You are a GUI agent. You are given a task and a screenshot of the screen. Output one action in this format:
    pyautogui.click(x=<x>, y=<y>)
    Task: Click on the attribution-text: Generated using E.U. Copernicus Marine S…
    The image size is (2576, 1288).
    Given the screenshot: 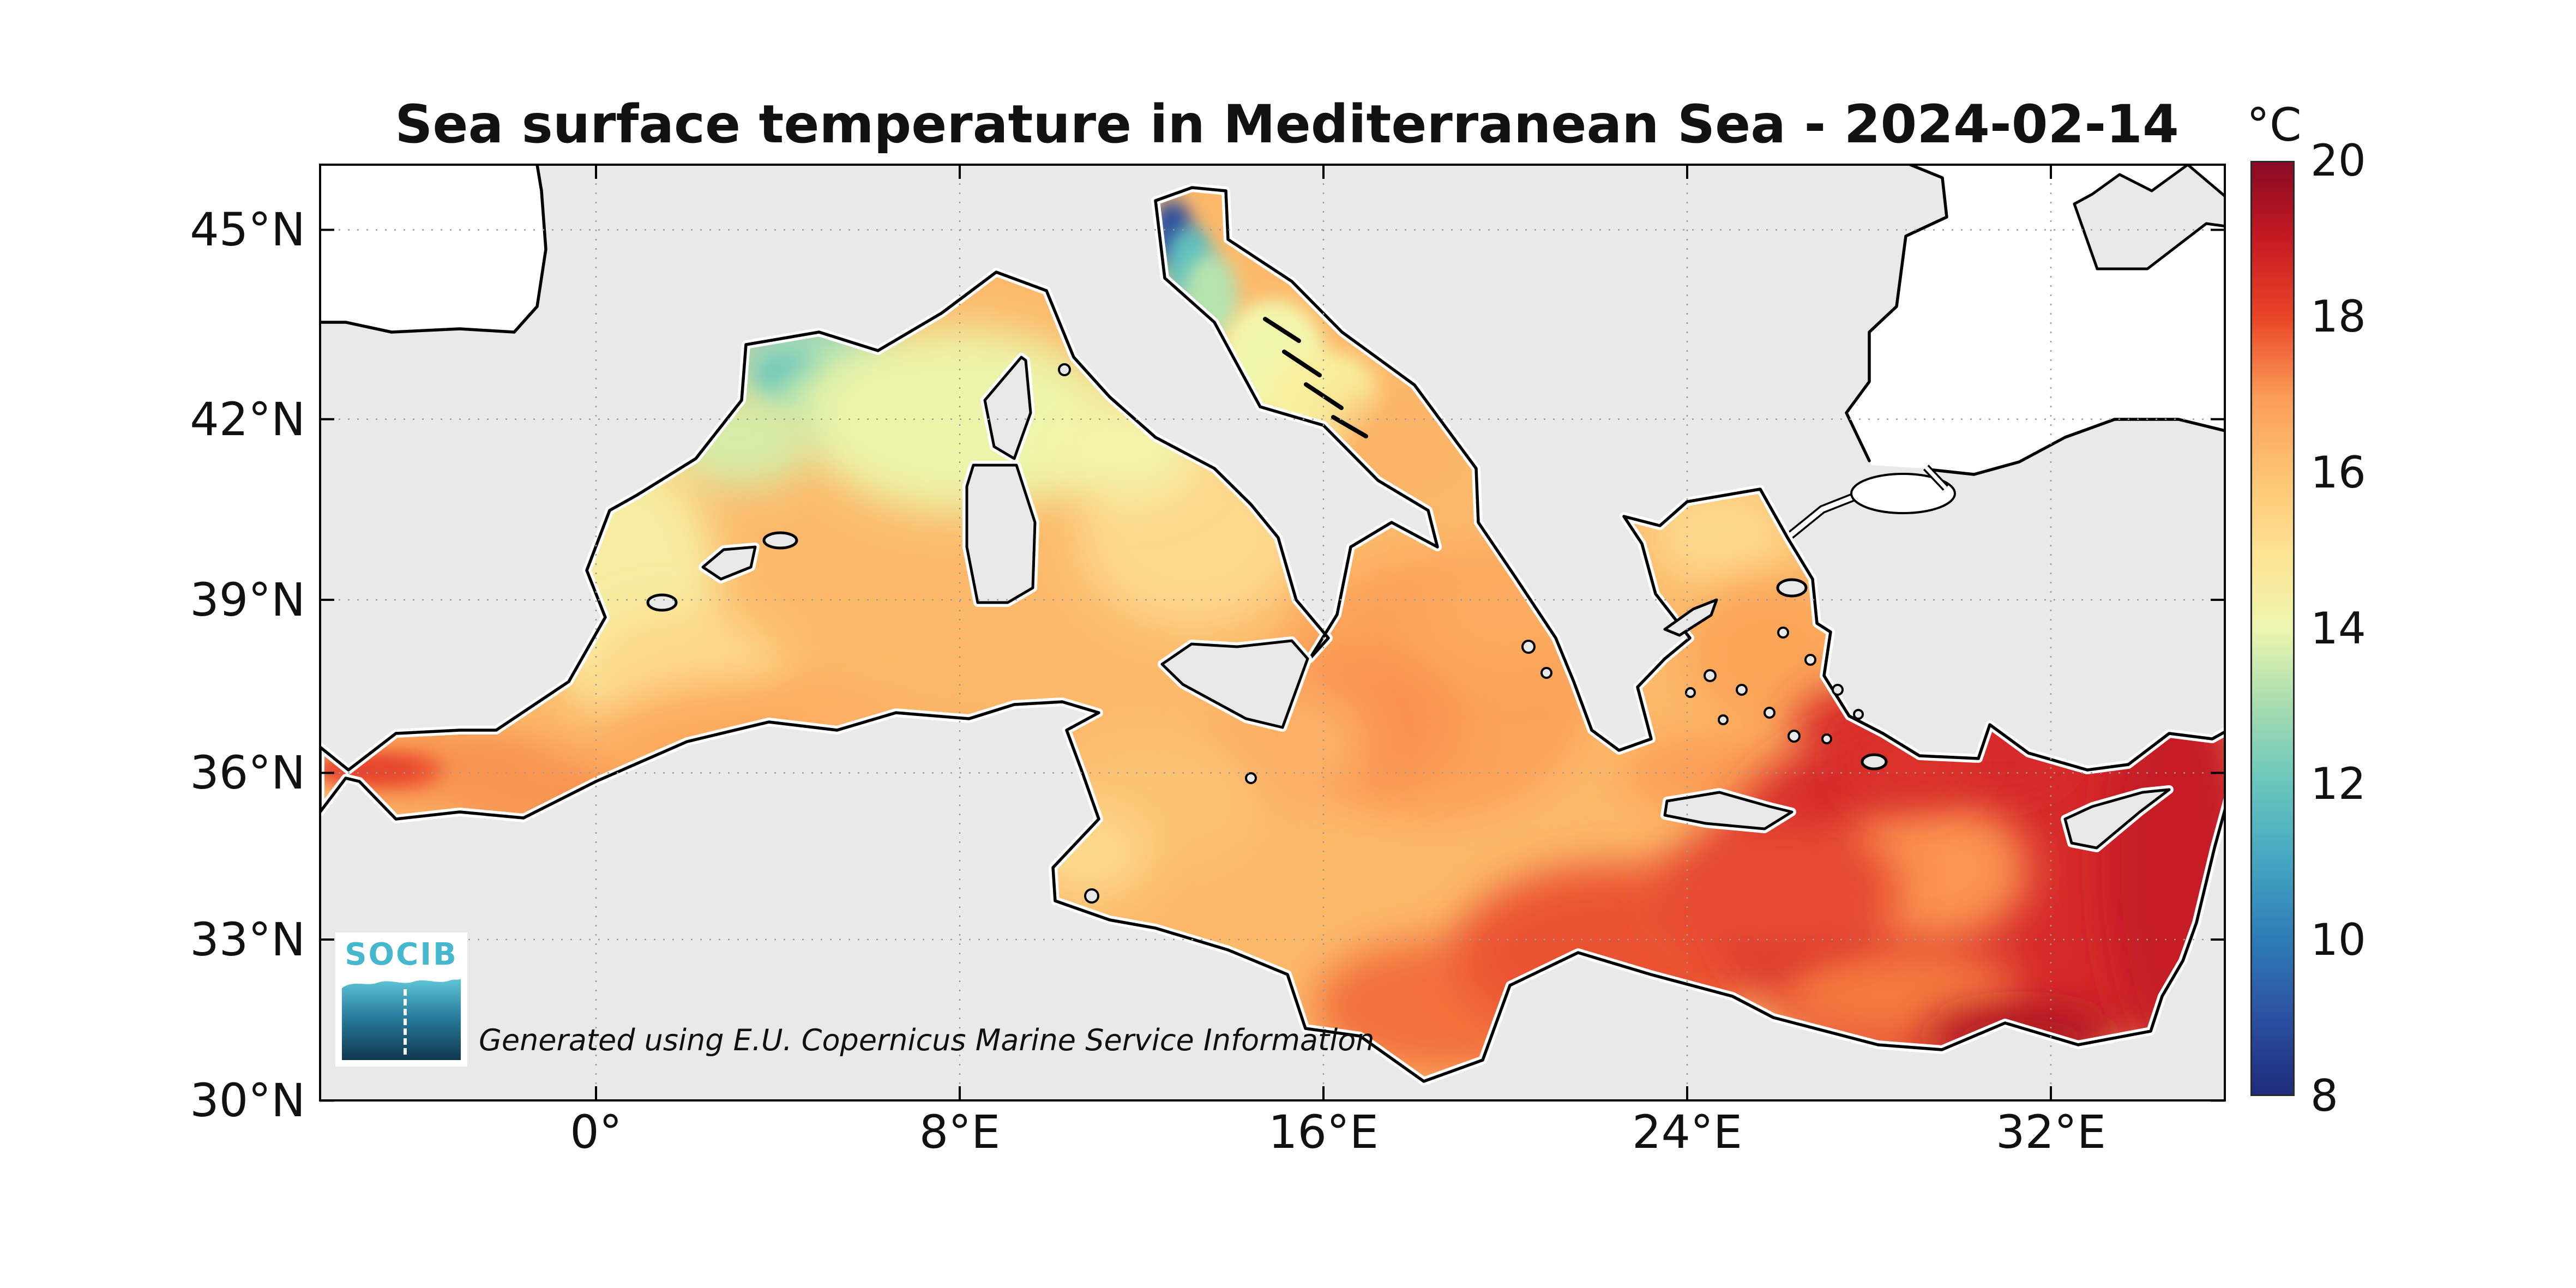 What is the action you would take?
    pyautogui.click(x=927, y=1040)
    